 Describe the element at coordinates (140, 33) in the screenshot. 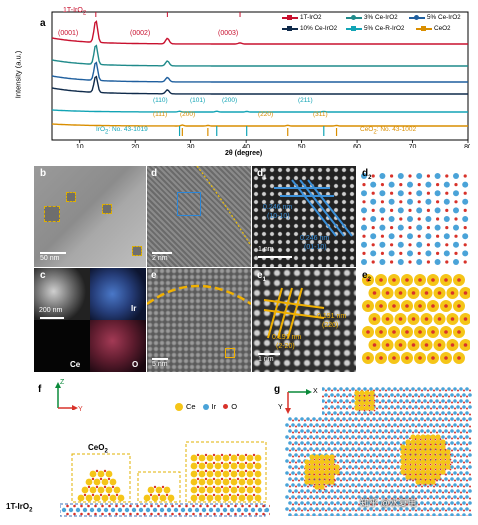

I see `xrd-peak-0002: (0002)` at that location.